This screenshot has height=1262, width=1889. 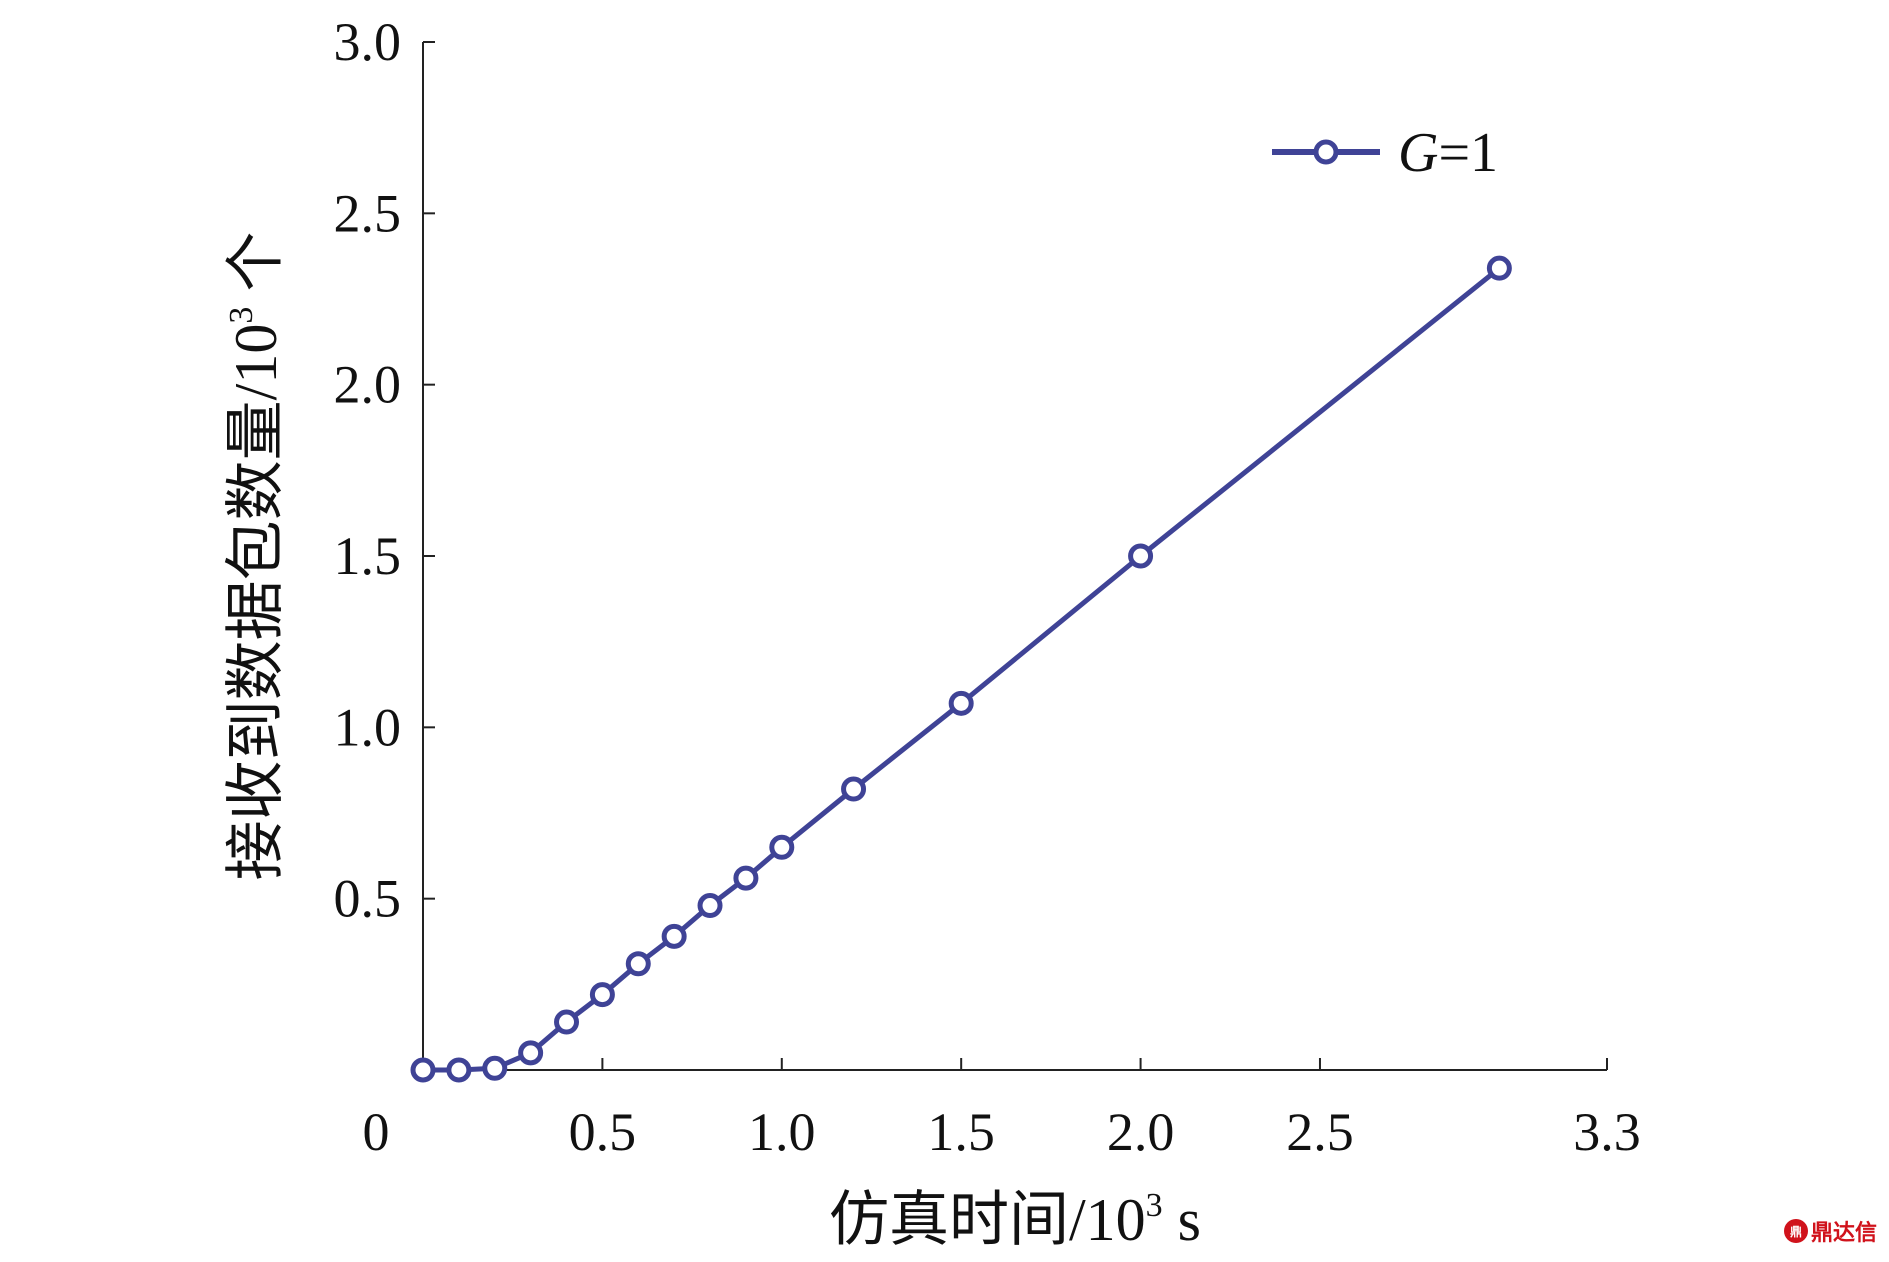 I want to click on legend-marker, so click(x=1326, y=152).